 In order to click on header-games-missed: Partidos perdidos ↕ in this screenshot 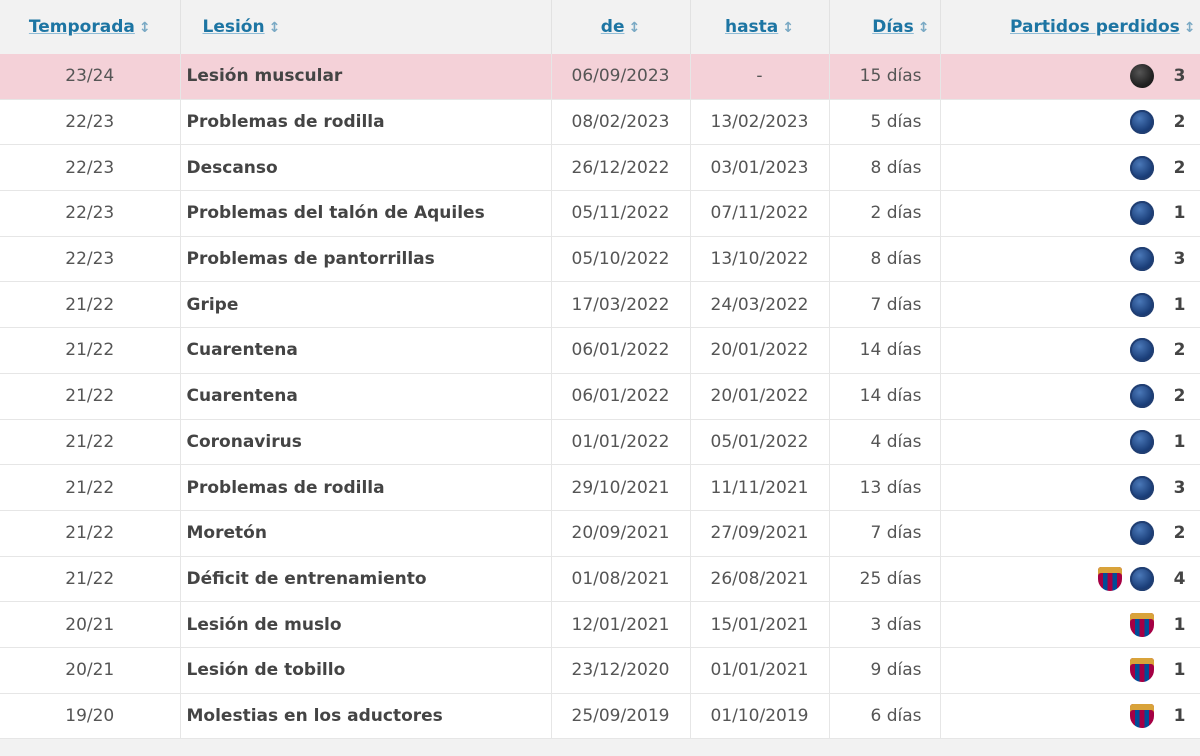, I will do `click(1070, 27)`.